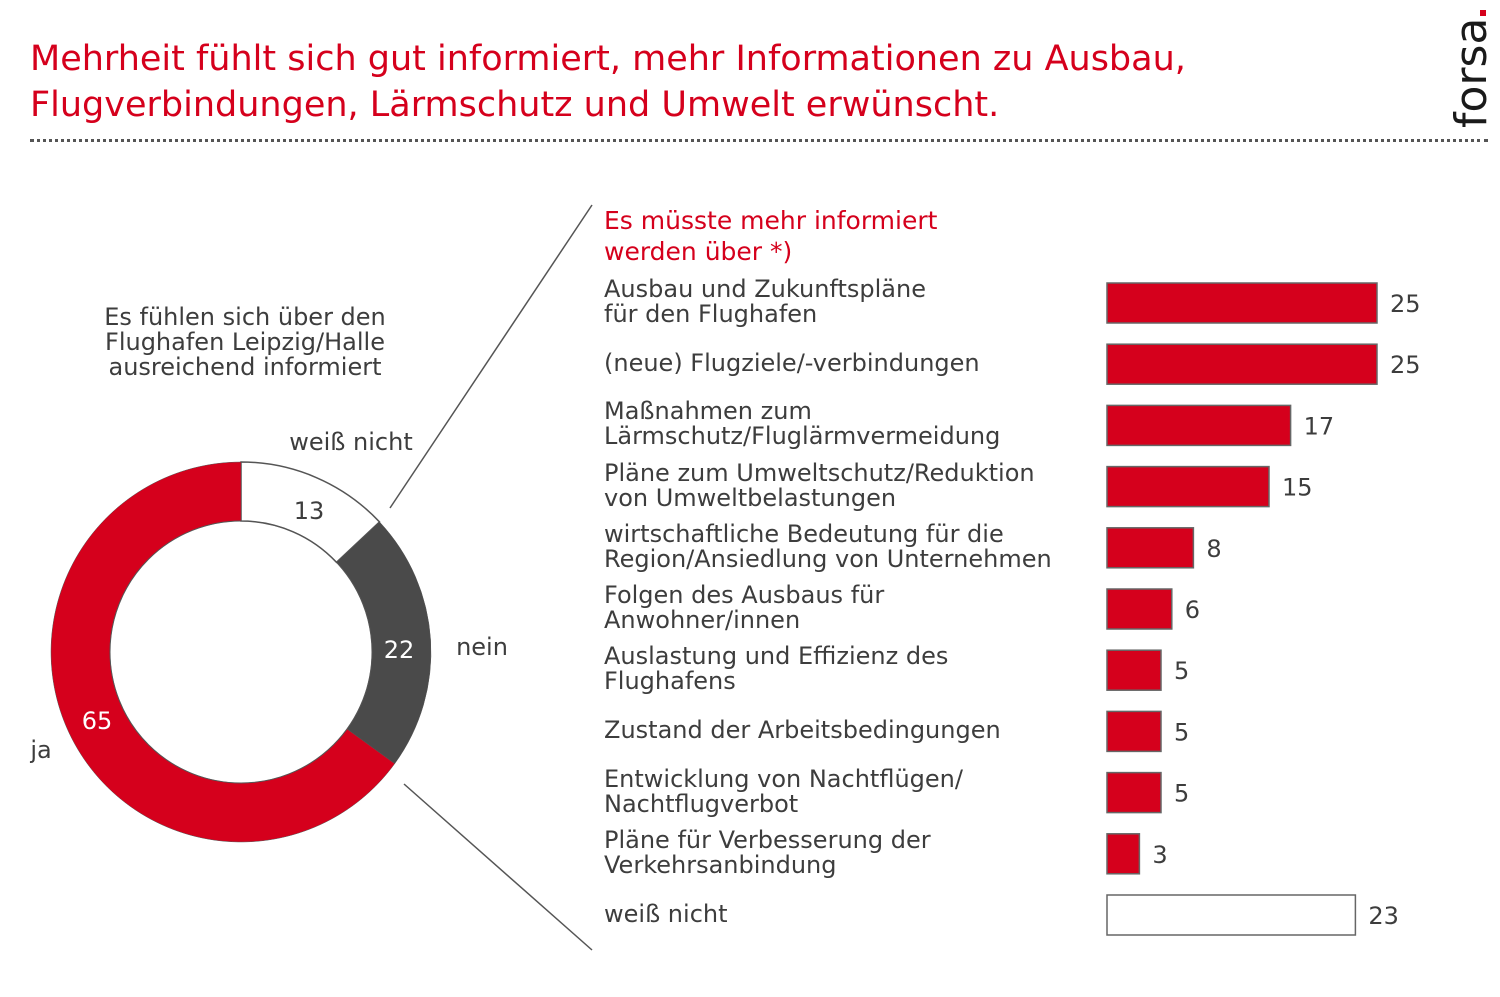 Image resolution: width=1500 pixels, height=997 pixels. Describe the element at coordinates (750, 497) in the screenshot. I see `bar-category-line: von Umweltbelastungen` at that location.